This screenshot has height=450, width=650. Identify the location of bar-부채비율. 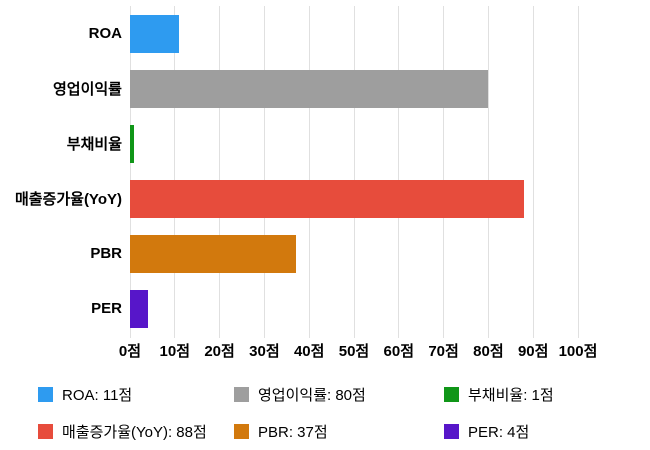
(132, 144).